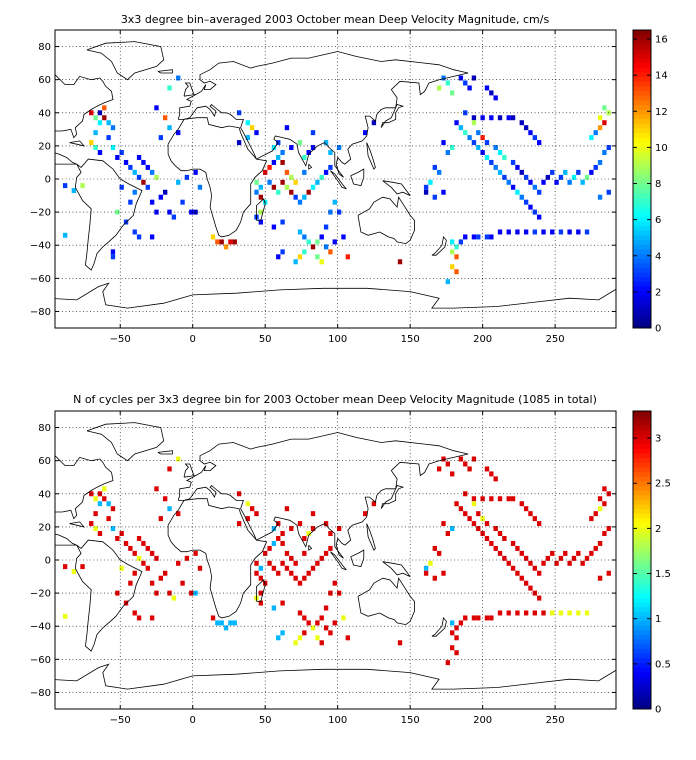 This screenshot has height=760, width=696. I want to click on x-tick-label: 200, so click(482, 720).